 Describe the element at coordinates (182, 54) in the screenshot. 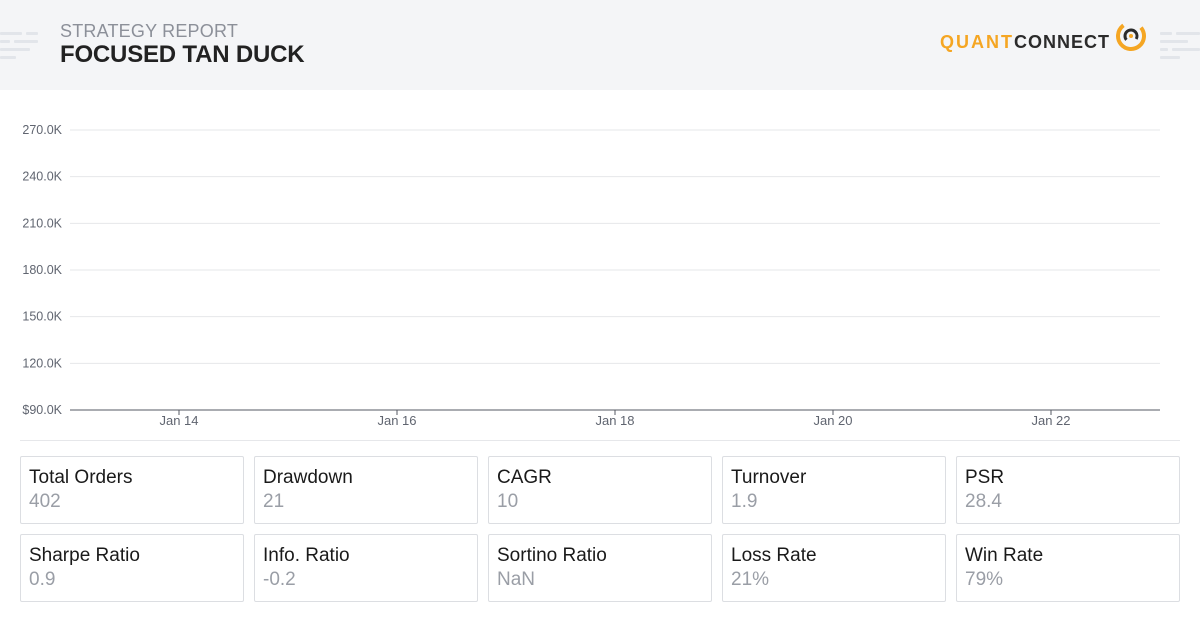

I see `strategy-name: FOCUSED TAN DUCK` at that location.